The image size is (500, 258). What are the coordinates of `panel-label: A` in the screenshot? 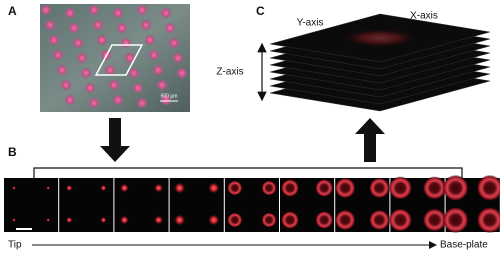 It's located at (12, 11).